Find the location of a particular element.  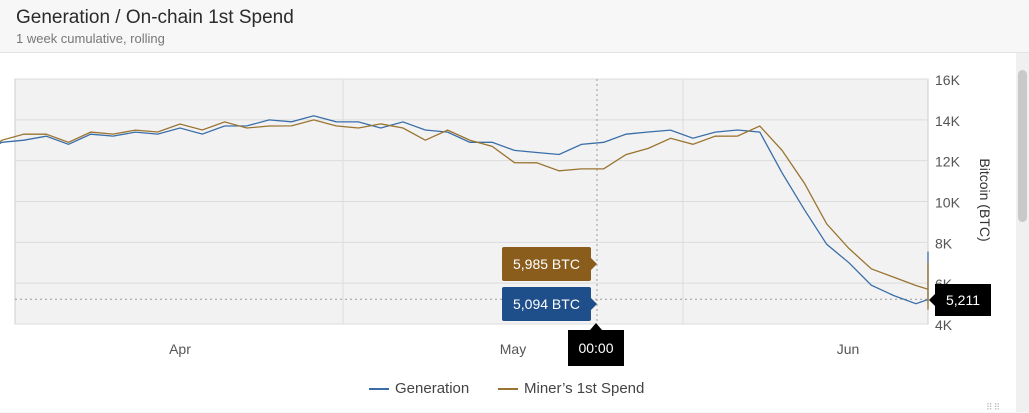

x-tick-label: May is located at coordinates (513, 349).